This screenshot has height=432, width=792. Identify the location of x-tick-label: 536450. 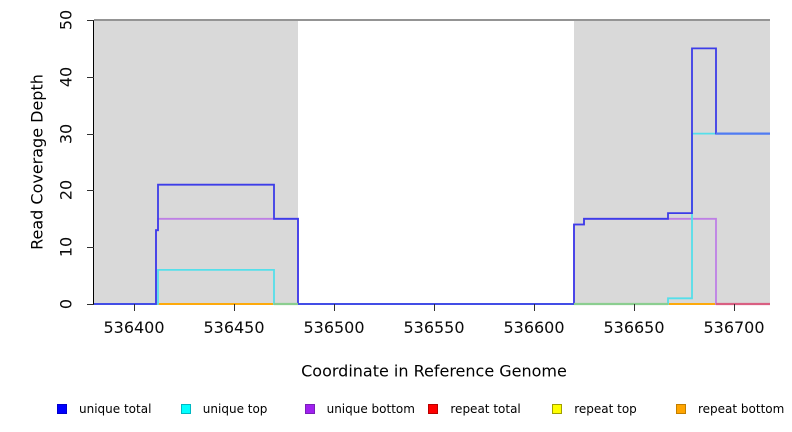
(234, 327).